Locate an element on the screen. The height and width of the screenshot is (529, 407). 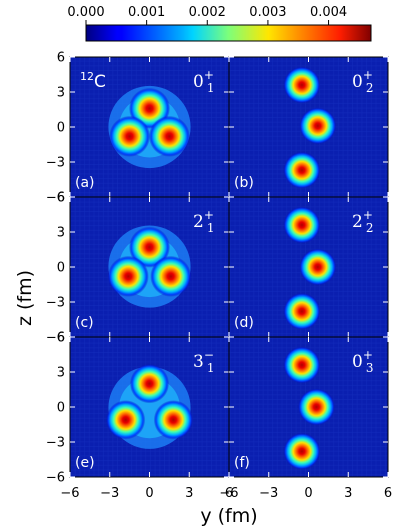
state-label: 0+ 3 is located at coordinates (363, 361).